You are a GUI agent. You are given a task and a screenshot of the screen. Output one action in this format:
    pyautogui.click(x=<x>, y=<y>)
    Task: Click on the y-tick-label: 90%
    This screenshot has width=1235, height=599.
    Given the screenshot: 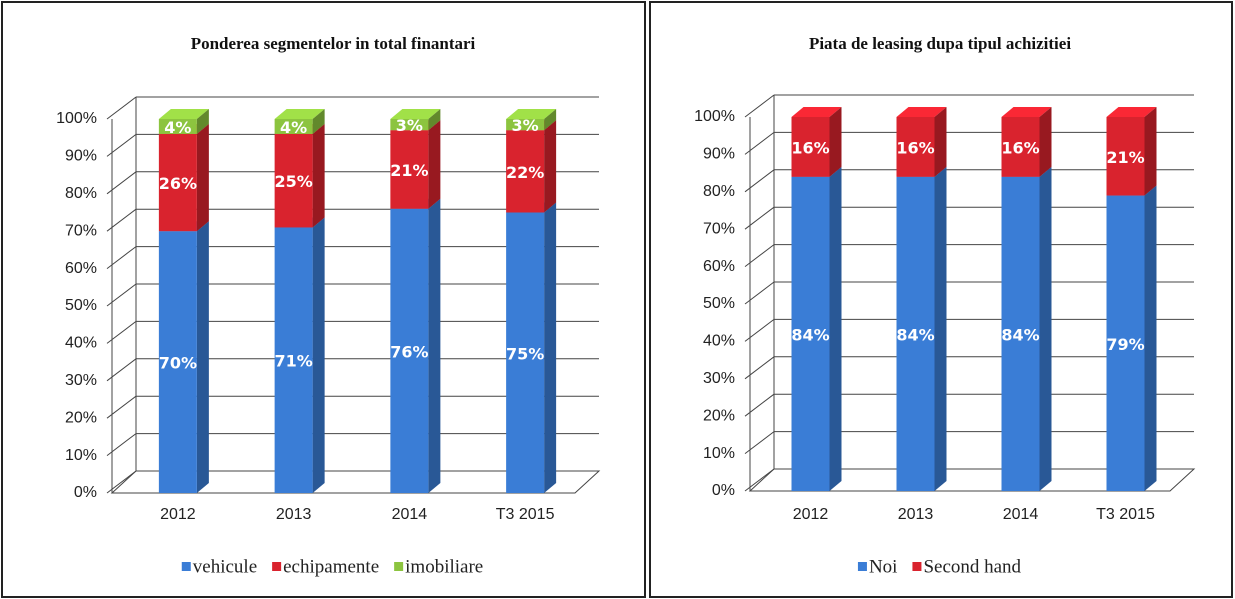 What is the action you would take?
    pyautogui.click(x=719, y=154)
    